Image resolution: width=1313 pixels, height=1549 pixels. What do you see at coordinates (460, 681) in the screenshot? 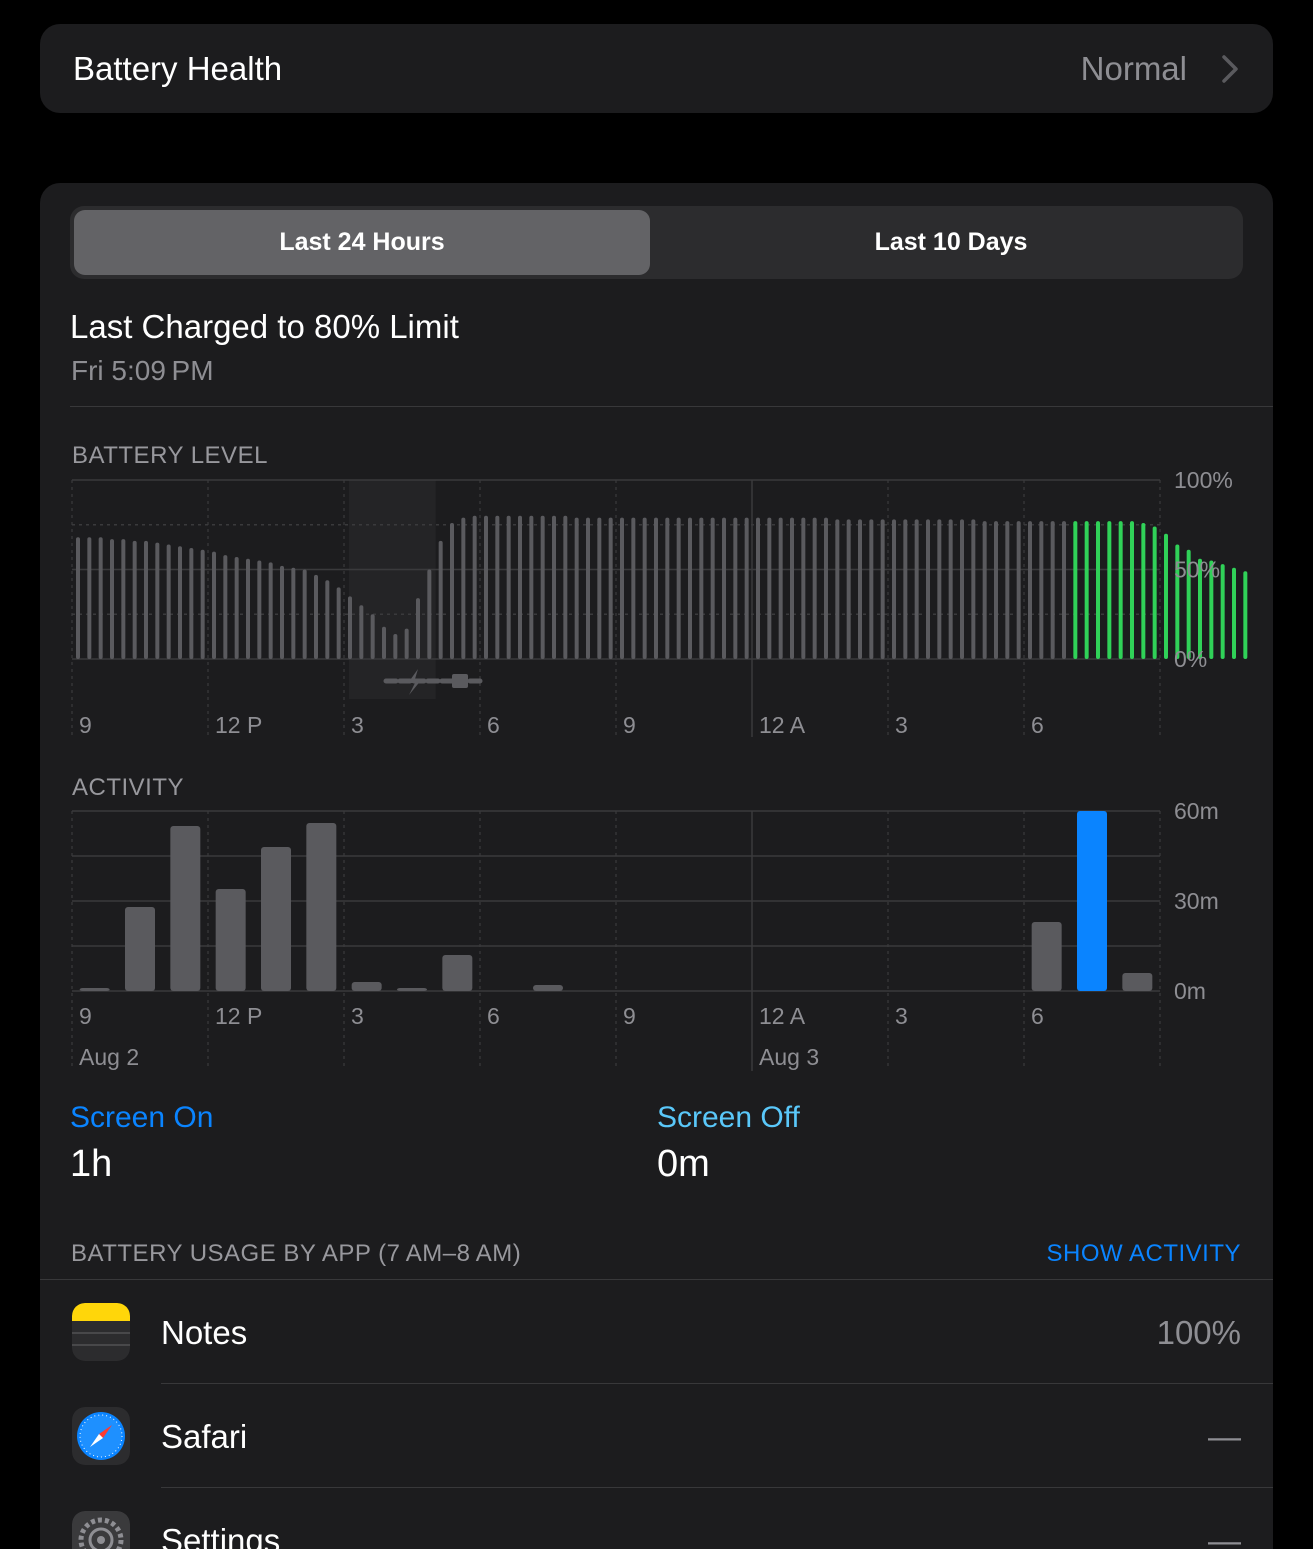
I see `plug-icon` at bounding box center [460, 681].